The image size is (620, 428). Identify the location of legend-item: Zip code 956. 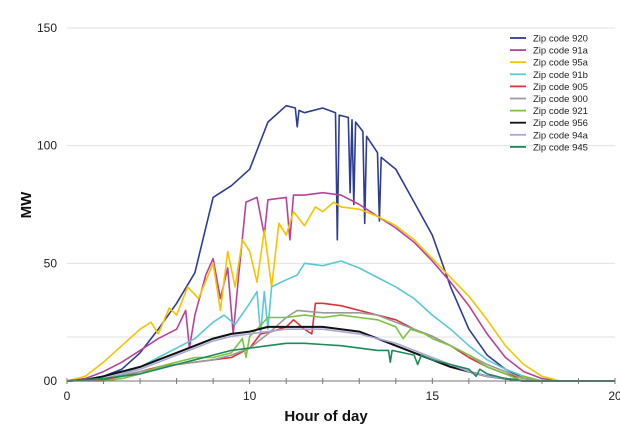
(549, 123).